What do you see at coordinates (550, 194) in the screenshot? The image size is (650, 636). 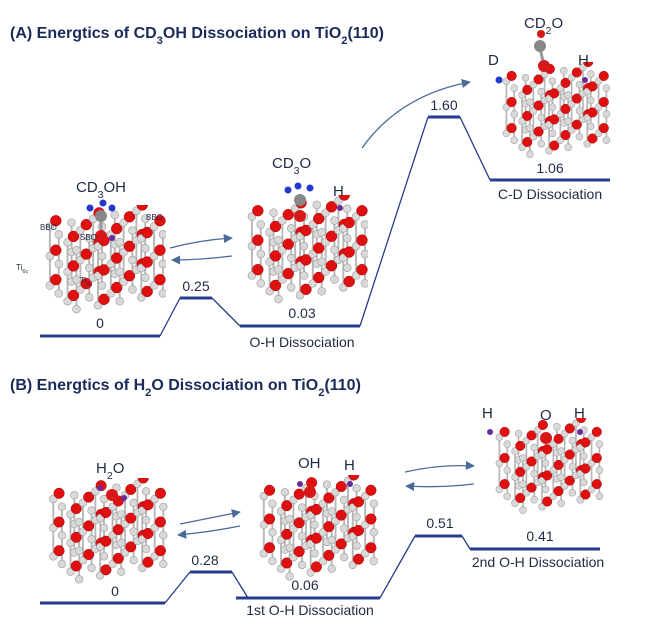 I see `step-label: C-D Dissociation` at bounding box center [550, 194].